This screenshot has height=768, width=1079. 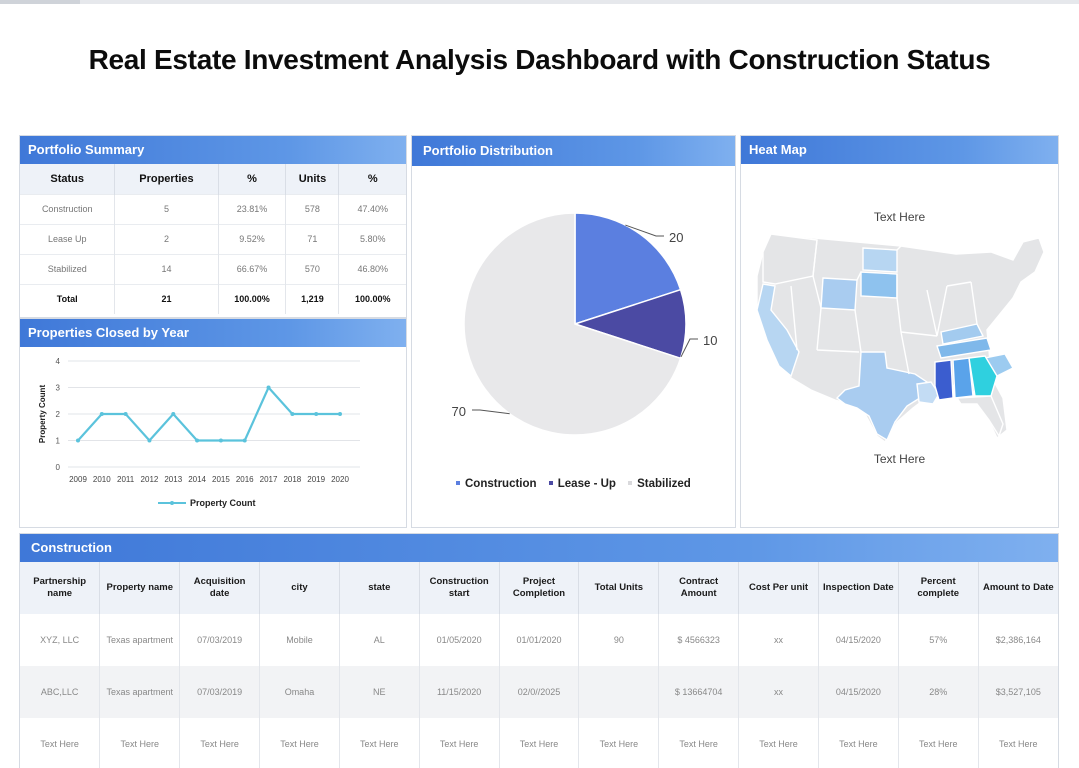 I want to click on ct-cell-state: Text Here, so click(x=379, y=743).